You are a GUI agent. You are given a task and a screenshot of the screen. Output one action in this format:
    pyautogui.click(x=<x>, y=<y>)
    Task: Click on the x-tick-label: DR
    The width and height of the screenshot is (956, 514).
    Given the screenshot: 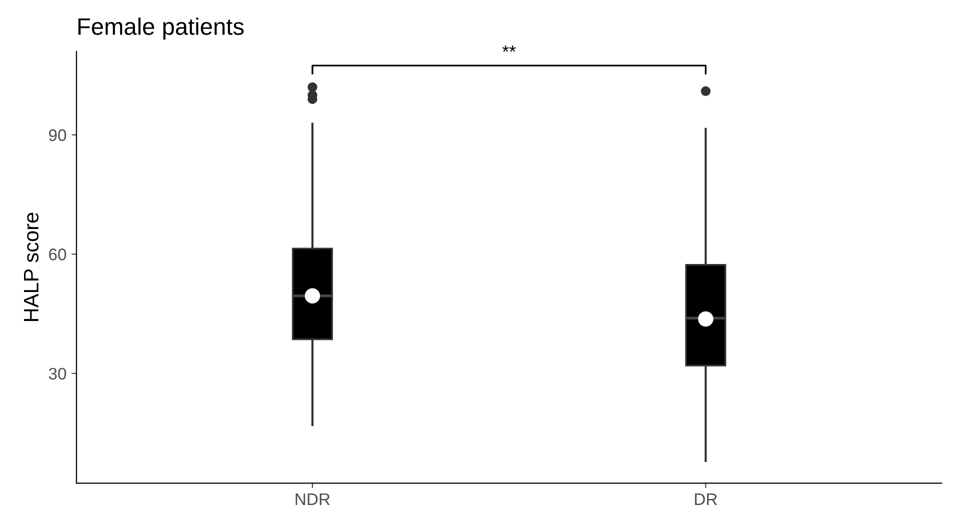 What is the action you would take?
    pyautogui.click(x=706, y=499)
    